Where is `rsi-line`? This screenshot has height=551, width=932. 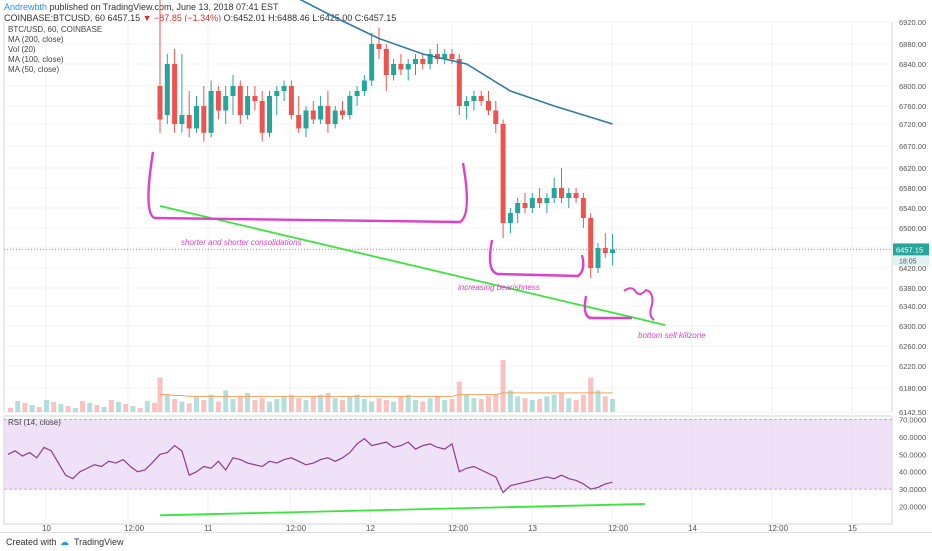 rsi-line is located at coordinates (310, 465).